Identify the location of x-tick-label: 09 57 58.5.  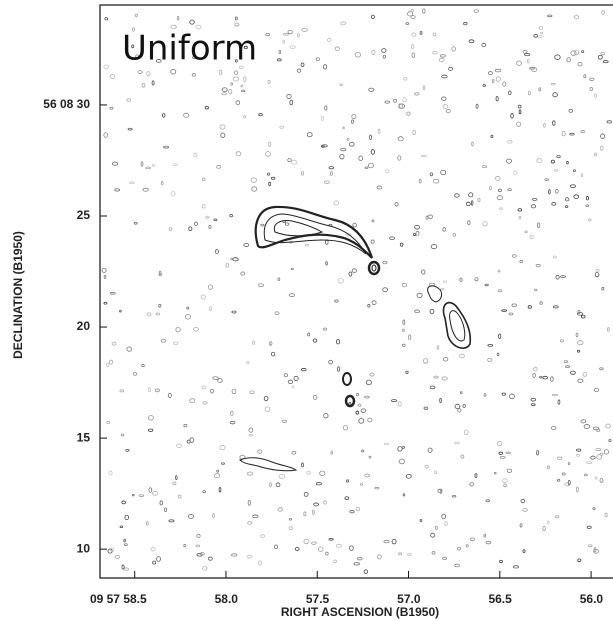
(118, 599).